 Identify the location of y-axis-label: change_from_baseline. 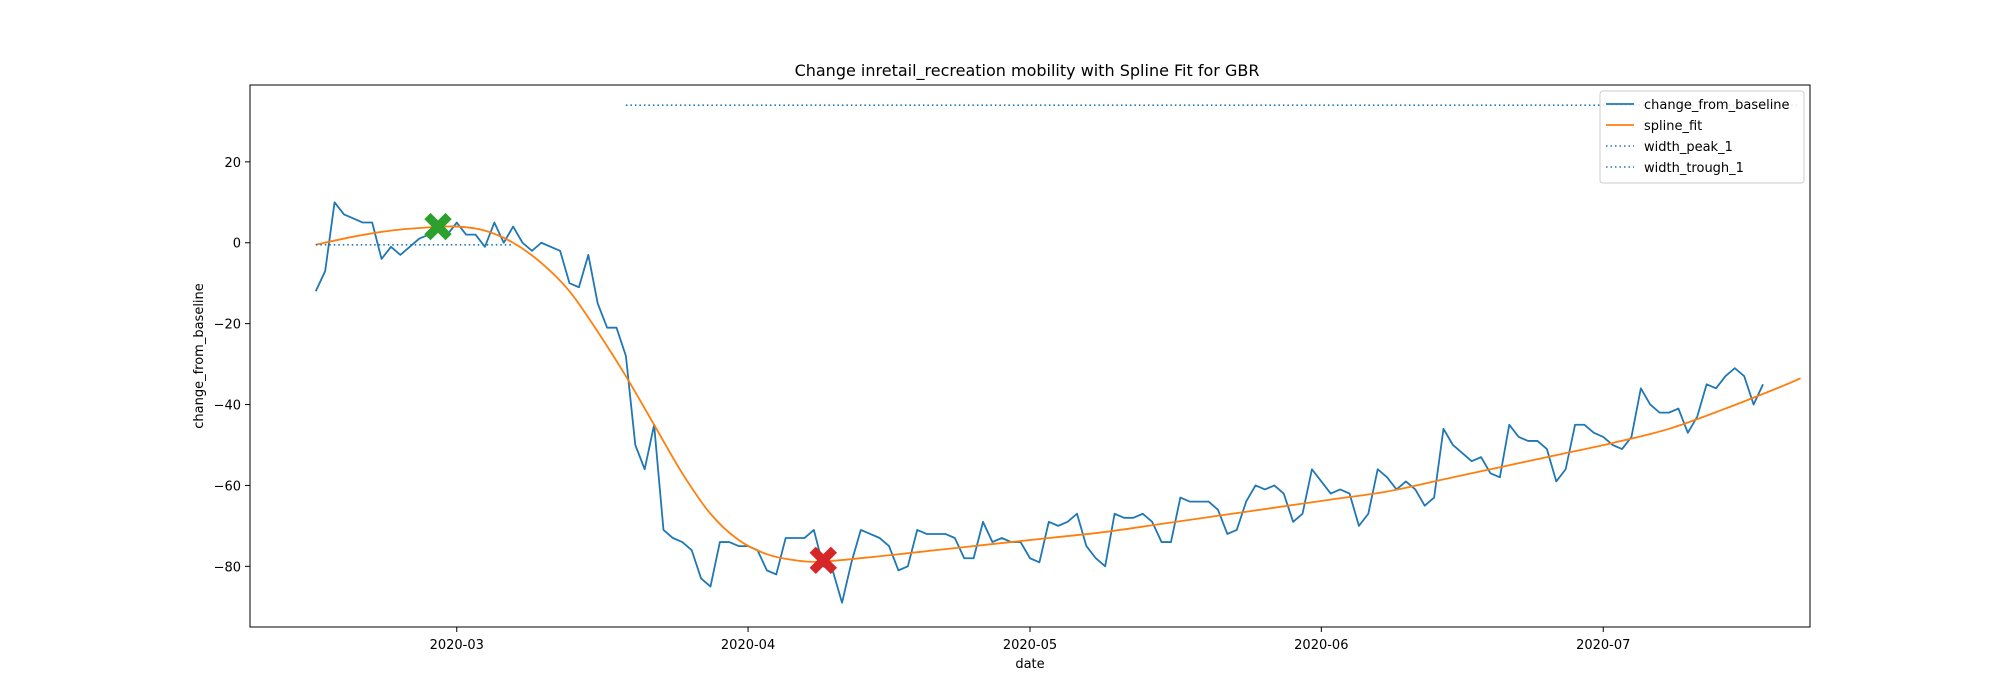
(199, 356).